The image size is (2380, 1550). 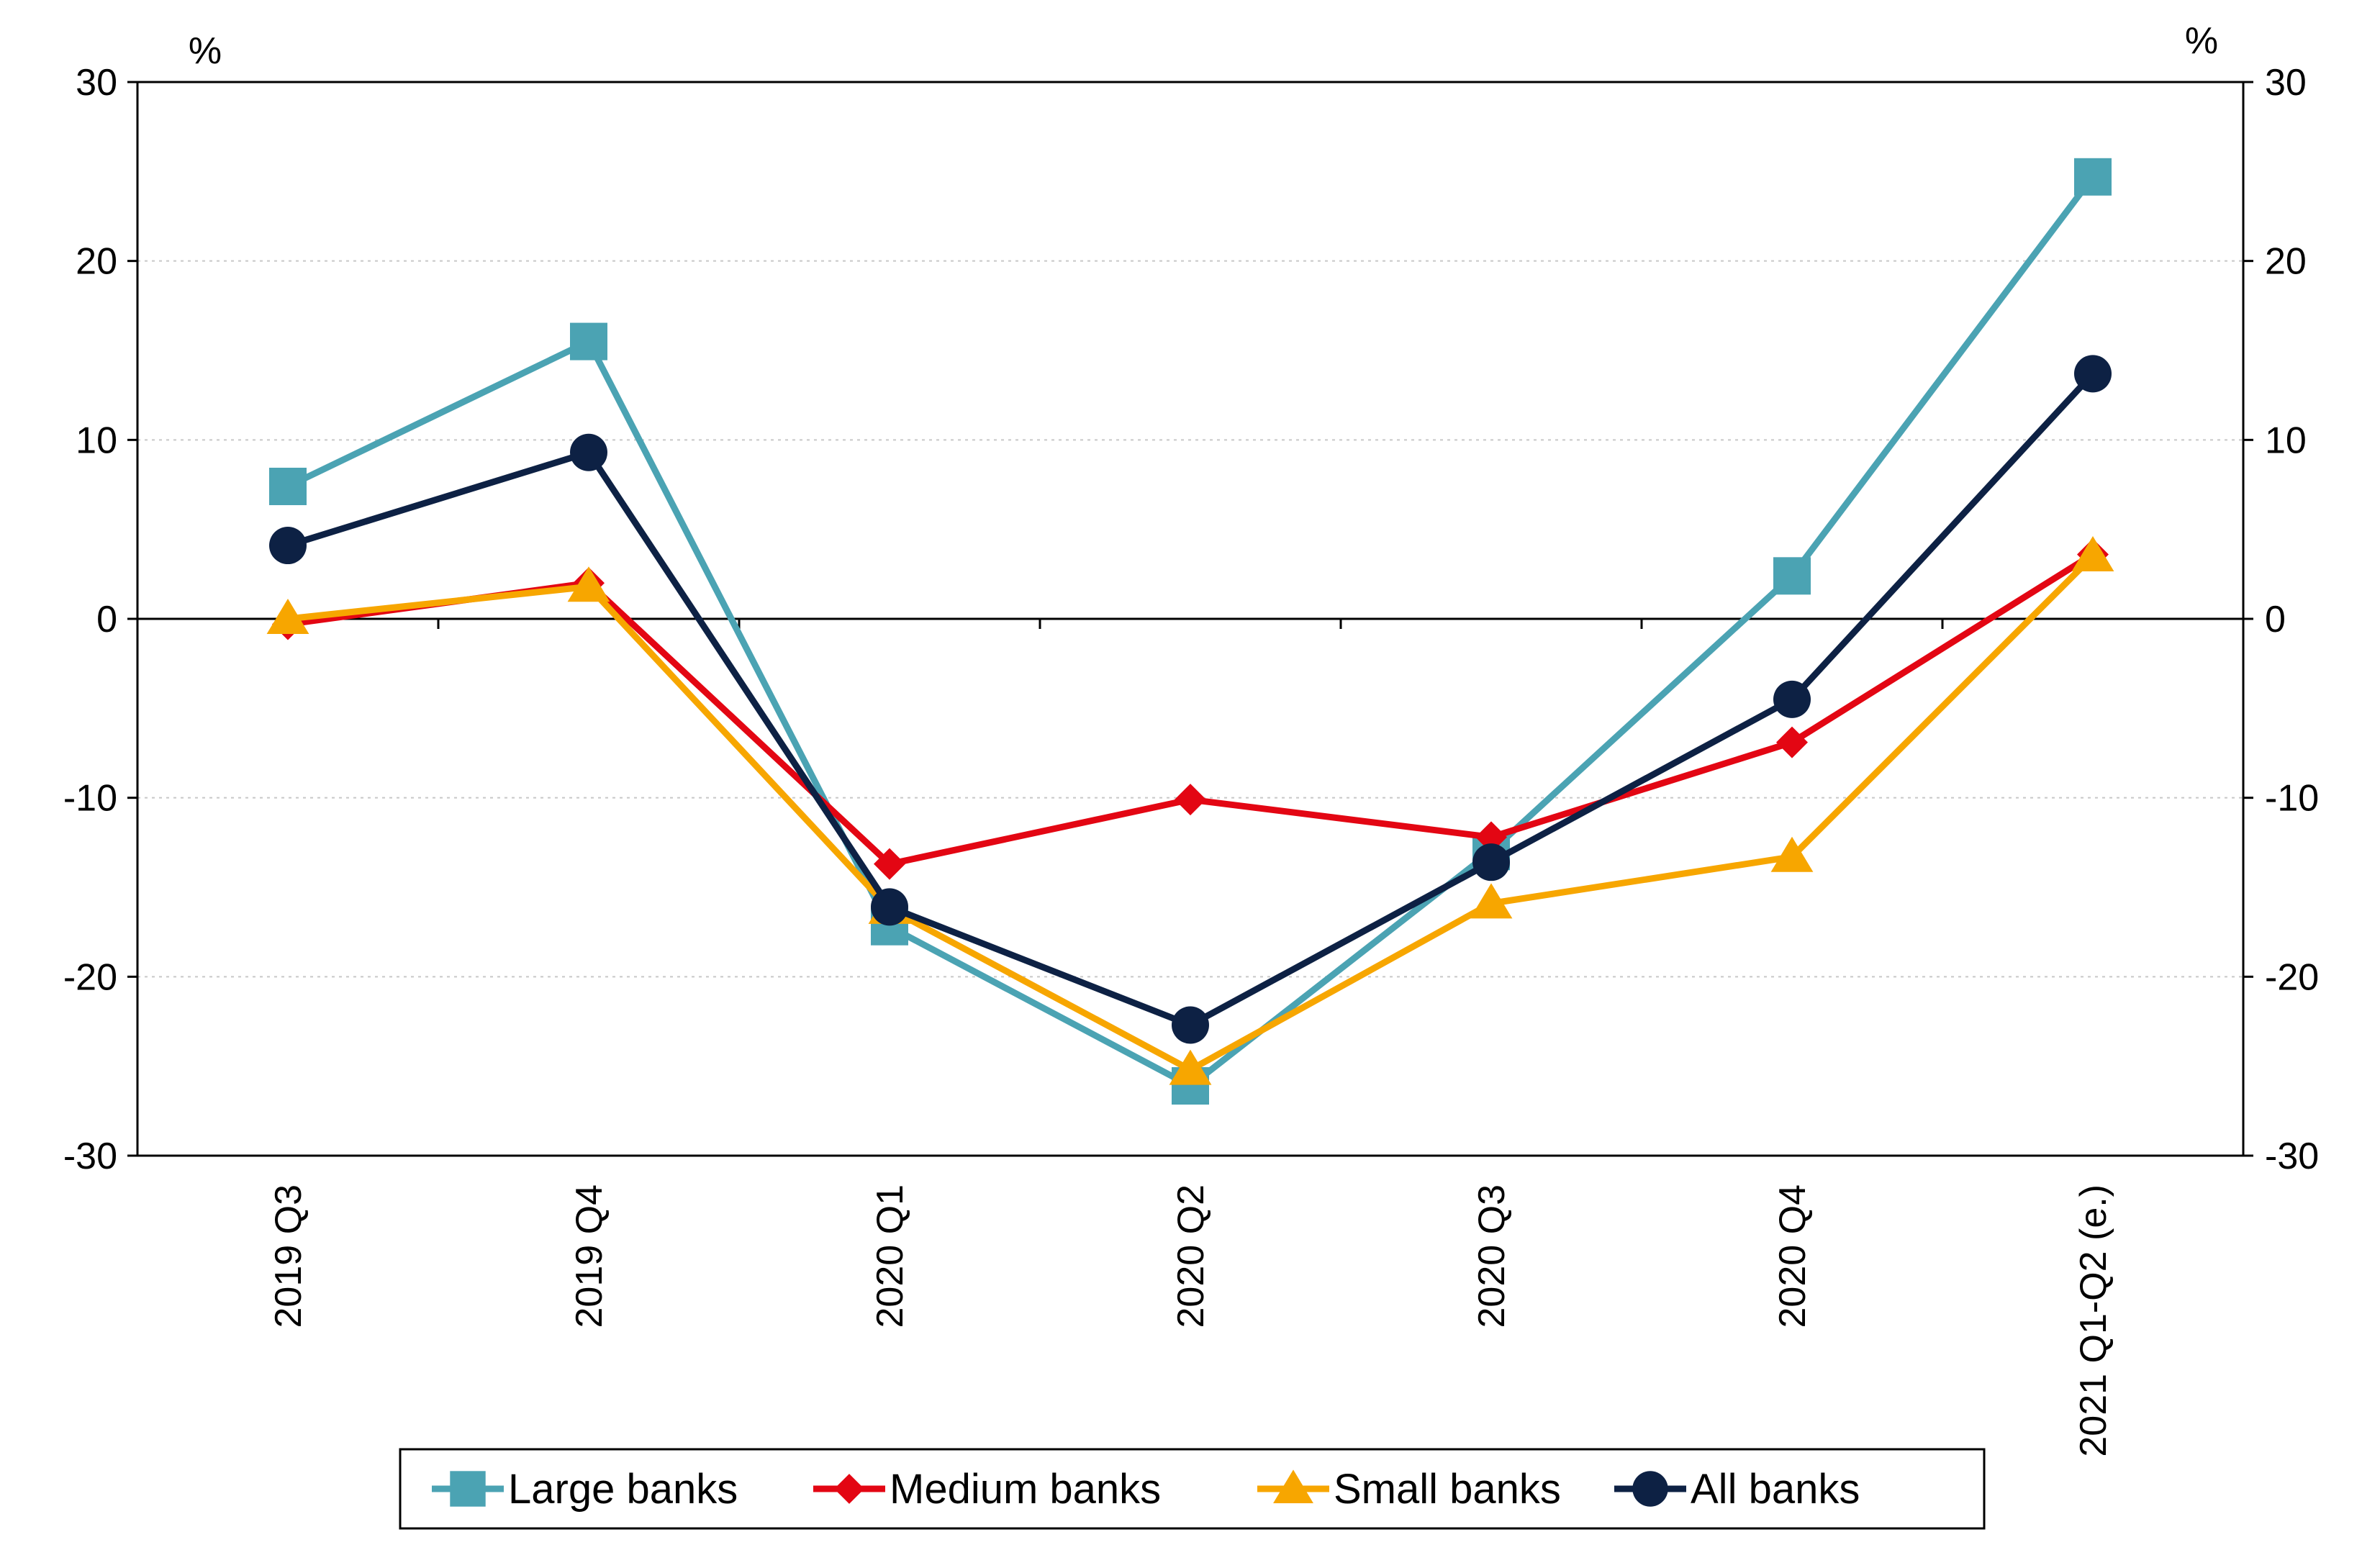 I want to click on legend-label: Small banks, so click(x=1447, y=1490).